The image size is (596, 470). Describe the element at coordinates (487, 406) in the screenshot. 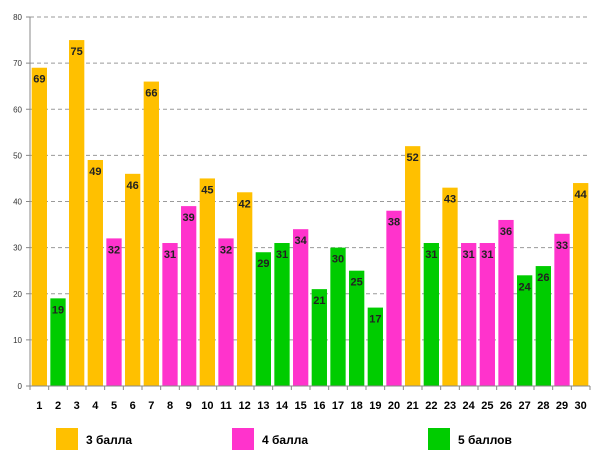

I see `category-label-25: 25` at that location.